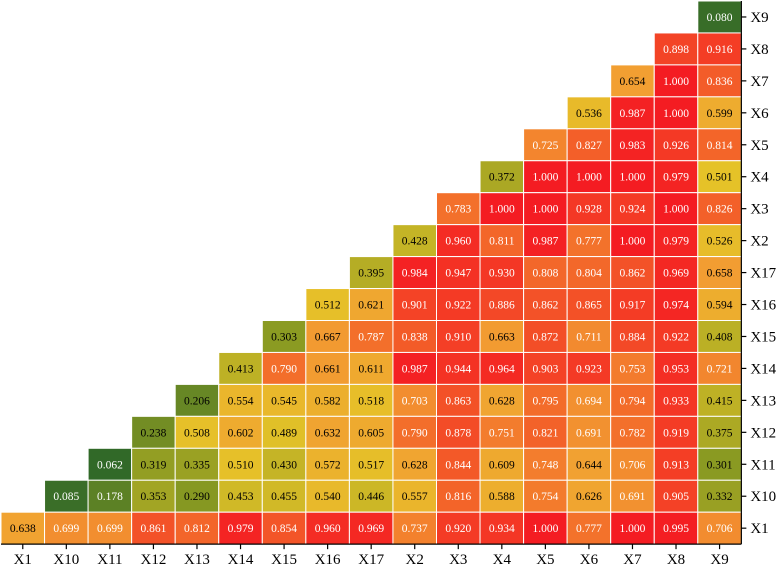 This screenshot has width=784, height=570. I want to click on x-tick-label: X12, so click(154, 560).